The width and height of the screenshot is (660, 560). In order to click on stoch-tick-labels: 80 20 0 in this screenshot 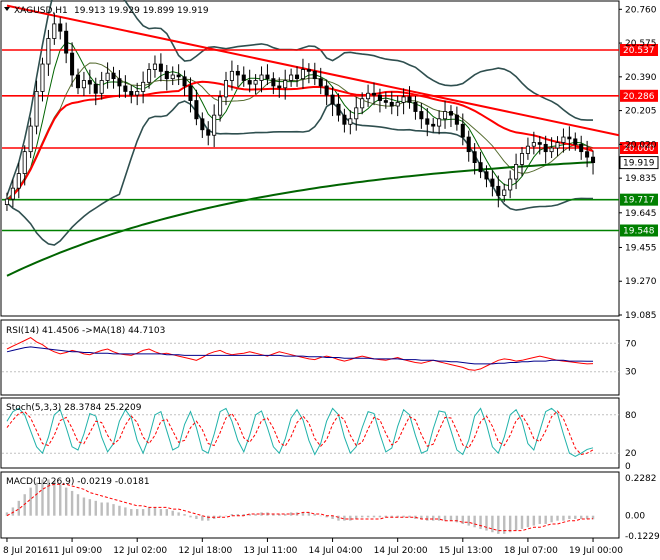, I will do `click(631, 441)`.